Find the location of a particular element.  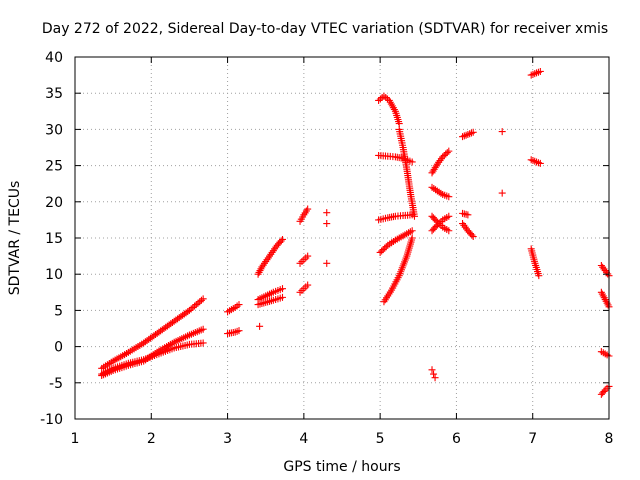

y-tick-label: -10 is located at coordinates (51, 420).